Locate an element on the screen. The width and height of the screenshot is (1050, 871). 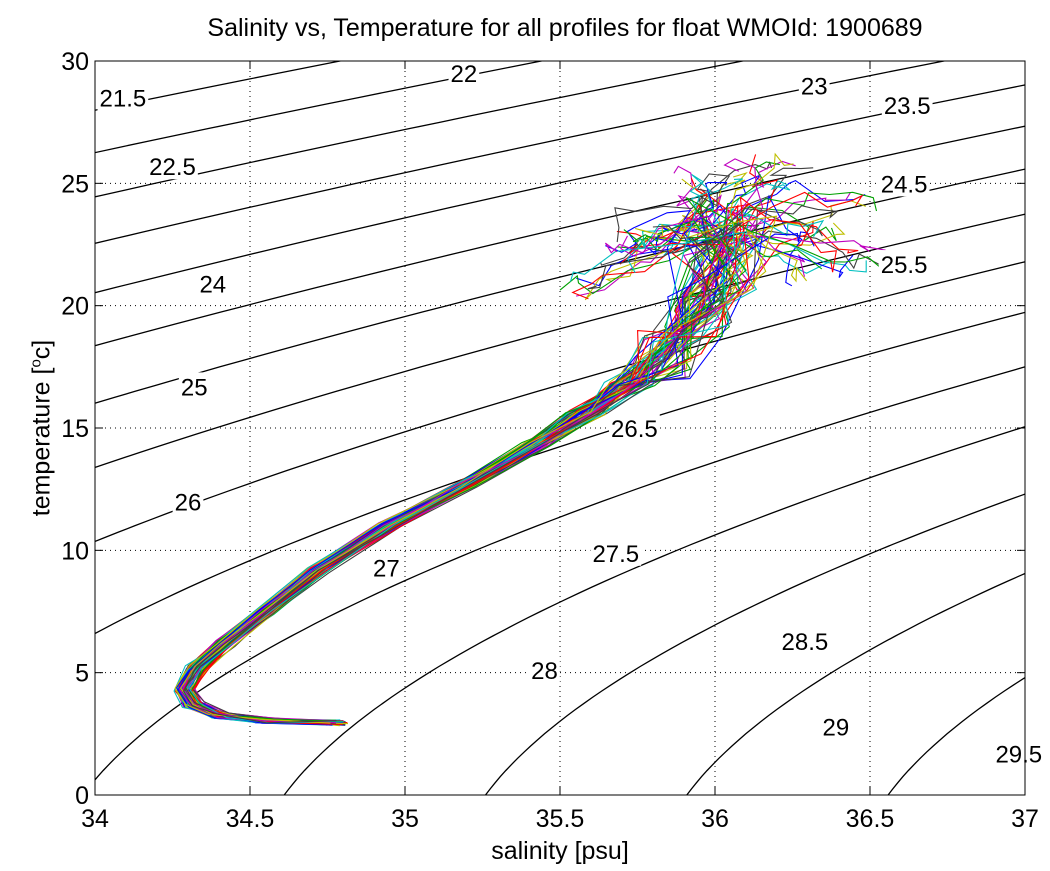
y-tick-label: 5 is located at coordinates (82, 674).